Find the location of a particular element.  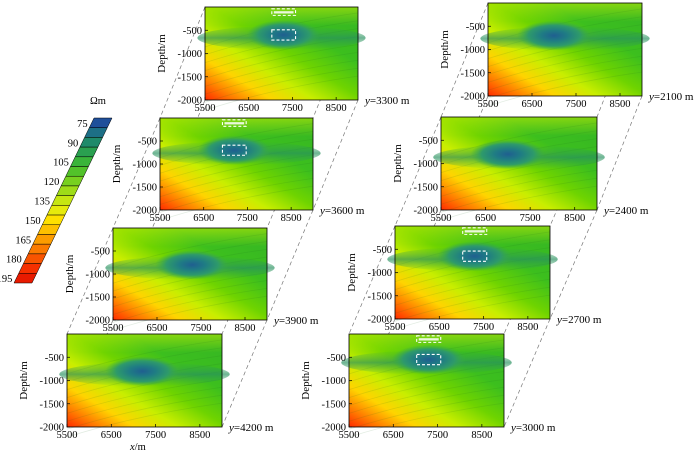

target-box-surface is located at coordinates (284, 12).